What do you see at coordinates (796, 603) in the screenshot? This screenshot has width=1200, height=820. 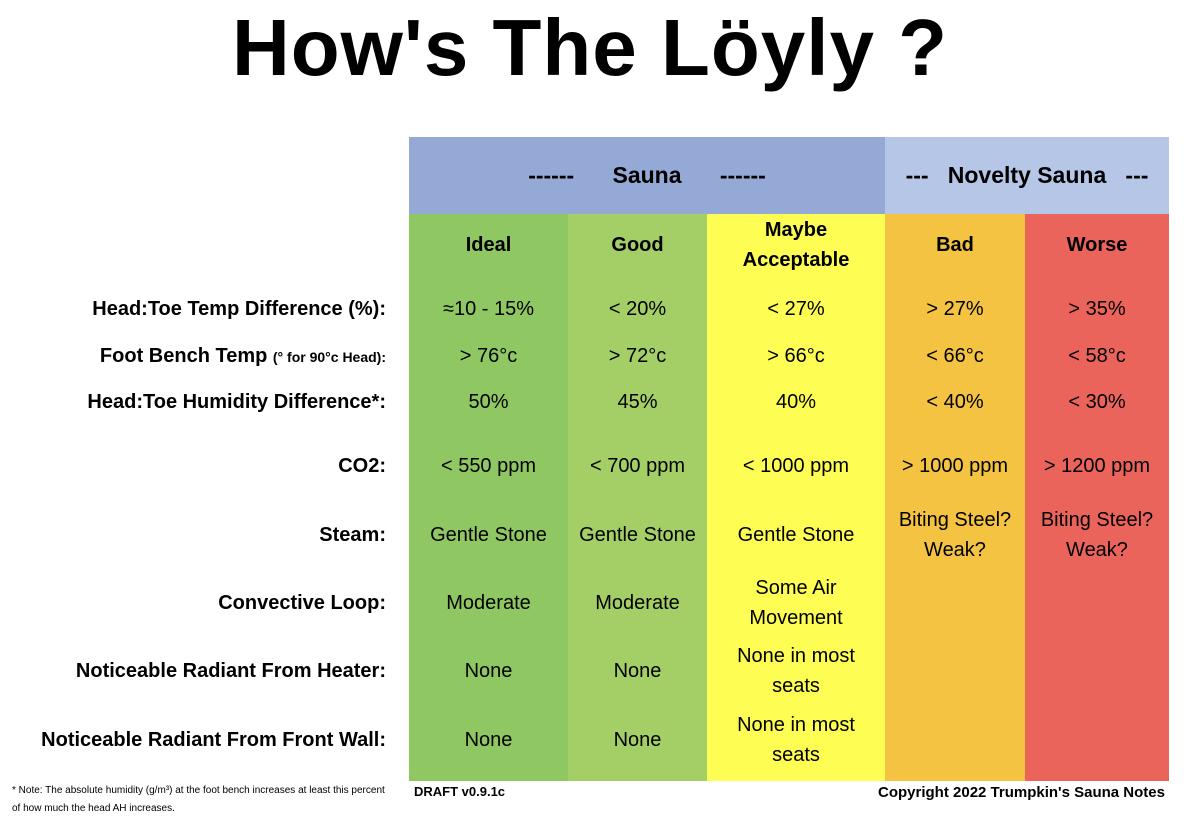 I see `table-cell: Some Air Movement` at bounding box center [796, 603].